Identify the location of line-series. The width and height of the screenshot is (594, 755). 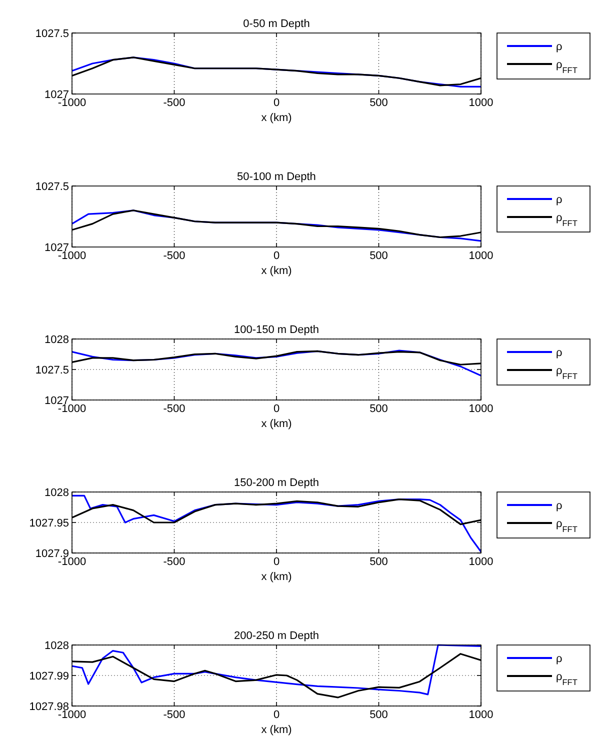
(276, 523).